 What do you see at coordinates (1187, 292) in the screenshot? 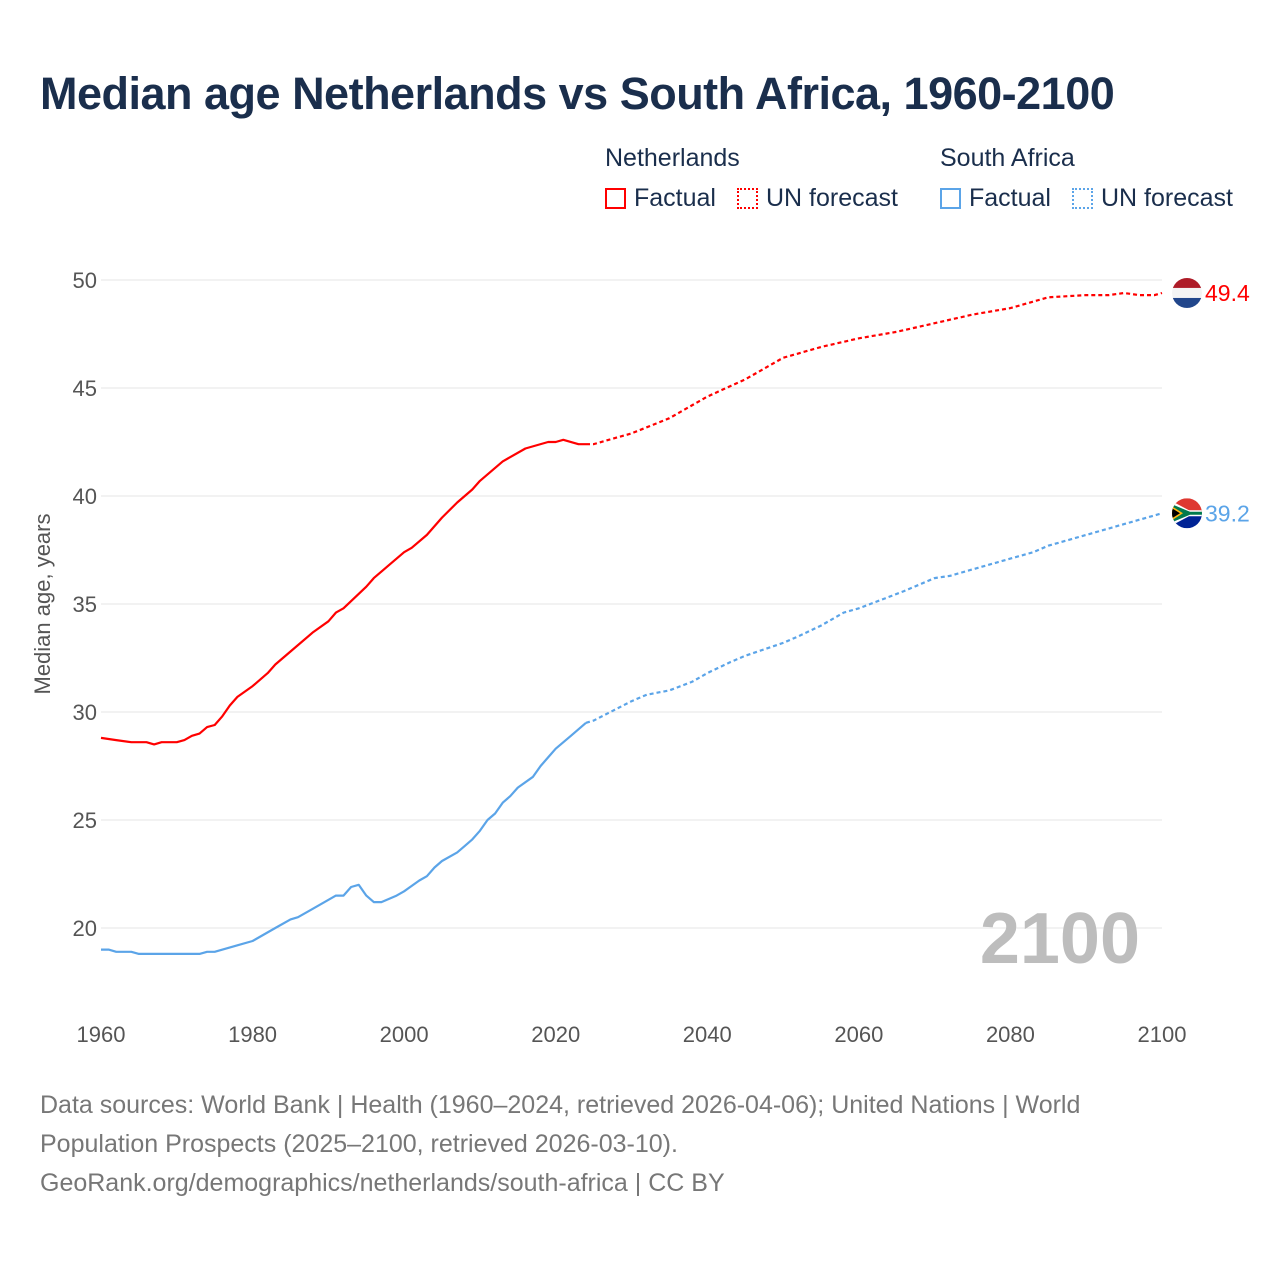
I see `flag-netherlands-icon` at bounding box center [1187, 292].